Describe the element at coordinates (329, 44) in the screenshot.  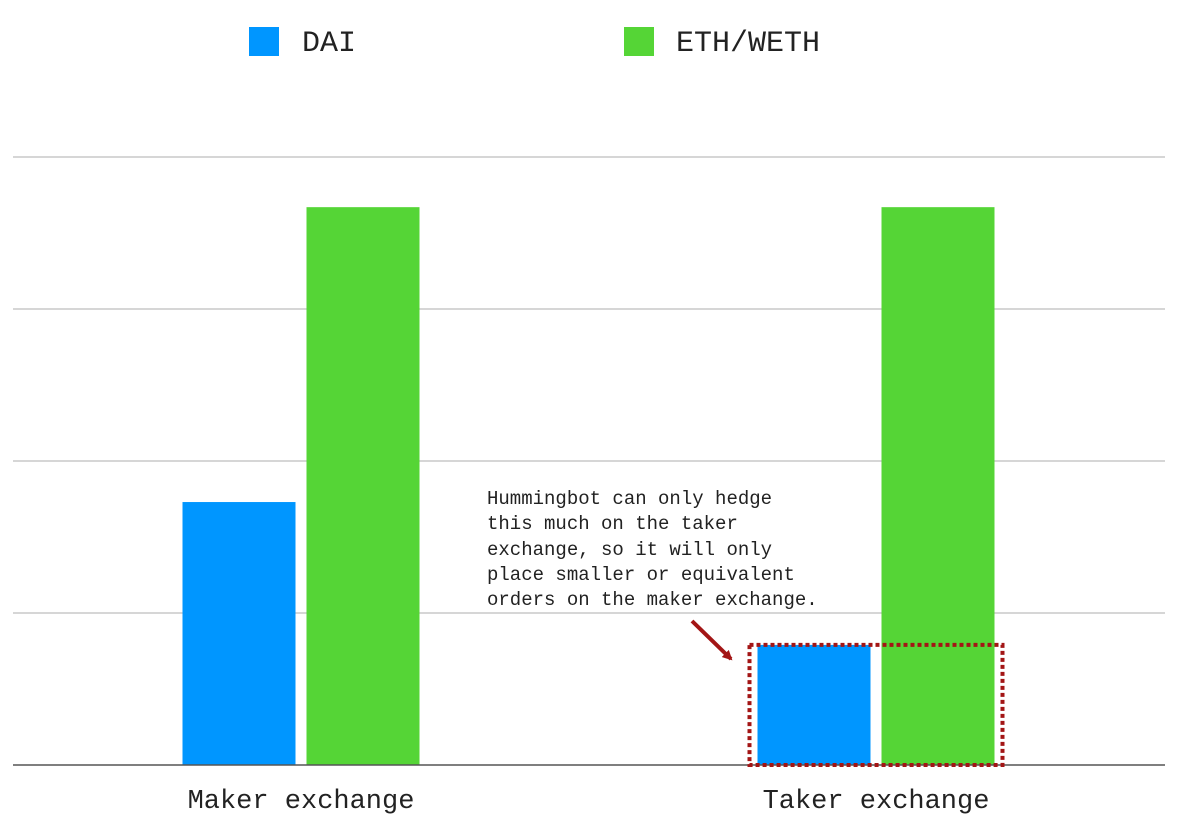
I see `legend-label-dai: DAI` at that location.